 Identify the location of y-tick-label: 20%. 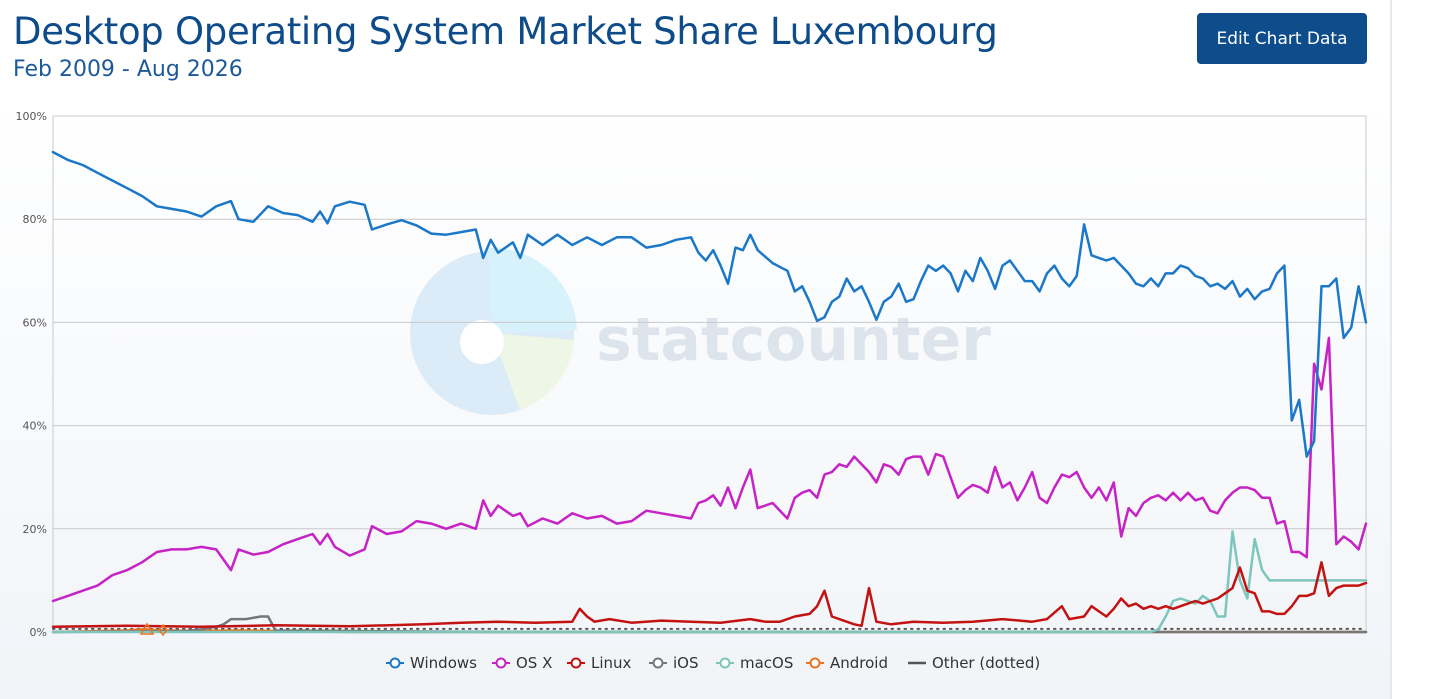
(35, 529).